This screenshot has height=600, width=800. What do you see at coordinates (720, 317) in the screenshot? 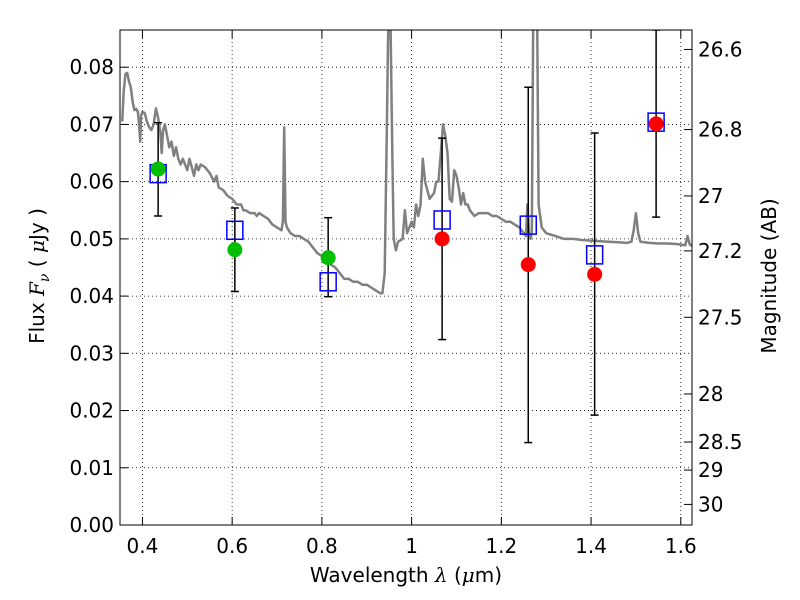
I see `y2-tick-label: 27.5` at bounding box center [720, 317].